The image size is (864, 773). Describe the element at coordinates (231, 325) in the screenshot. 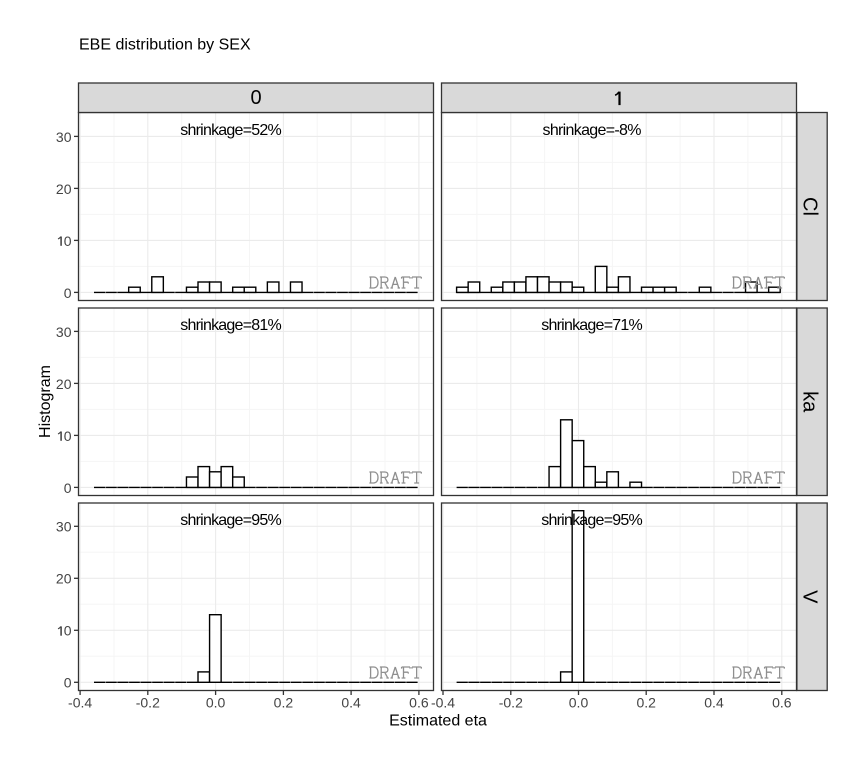

I see `svg-text: shrinkage=81%` at that location.